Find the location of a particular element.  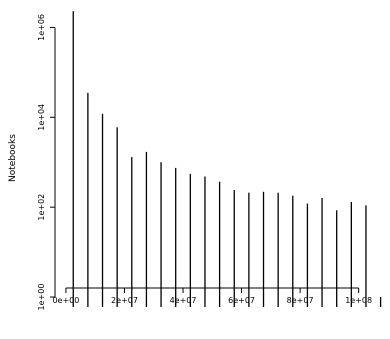

y-tick-label: 1e+06 is located at coordinates (41, 27).